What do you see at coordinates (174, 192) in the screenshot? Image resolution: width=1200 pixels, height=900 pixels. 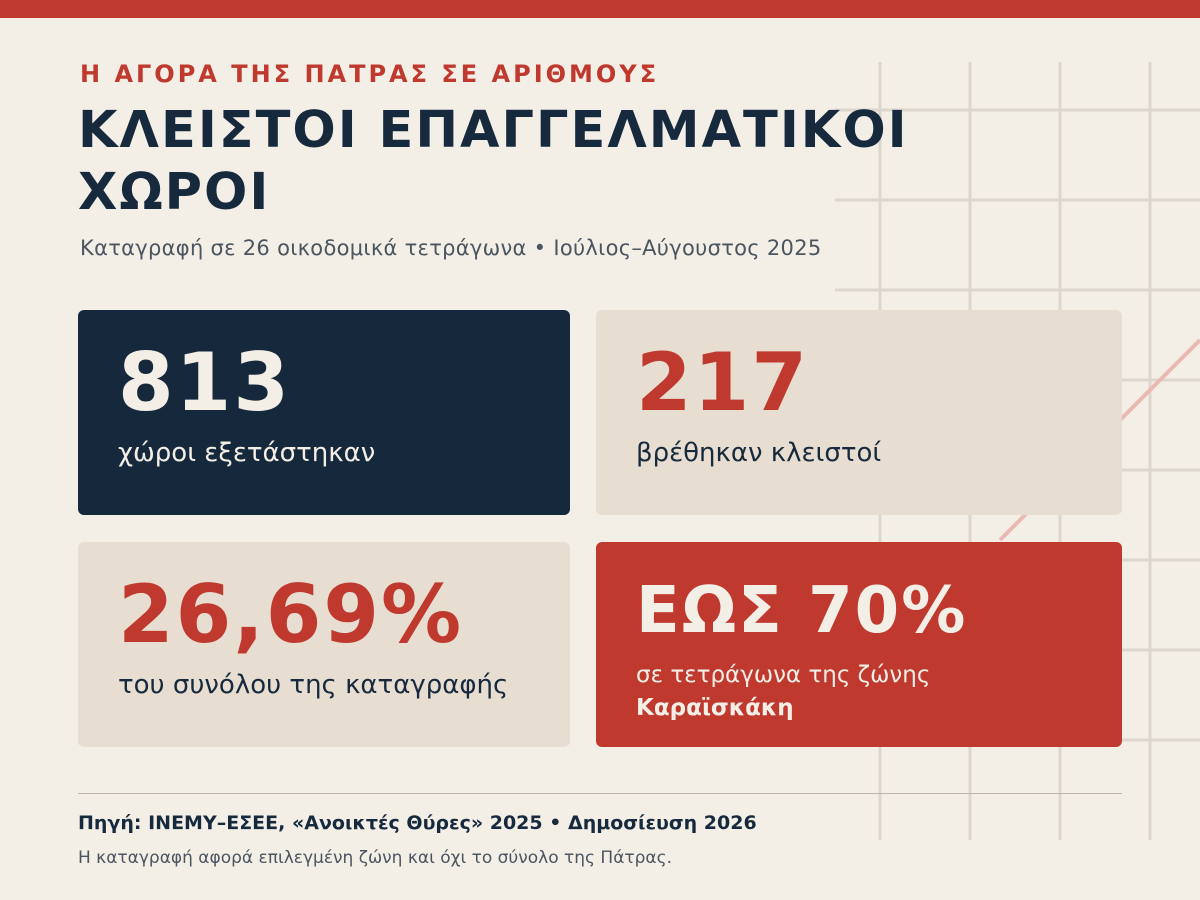 I see `title-line-2: ΧΩΡΟΙ` at bounding box center [174, 192].